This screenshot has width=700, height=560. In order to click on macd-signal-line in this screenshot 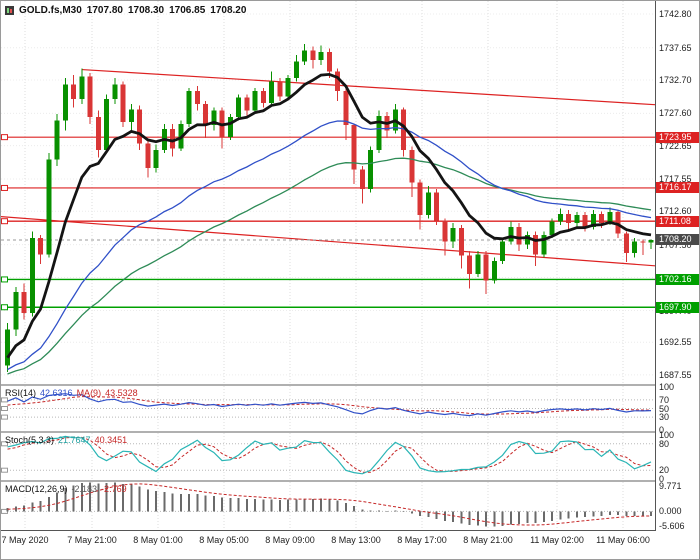, I will do `click(329, 504)`.